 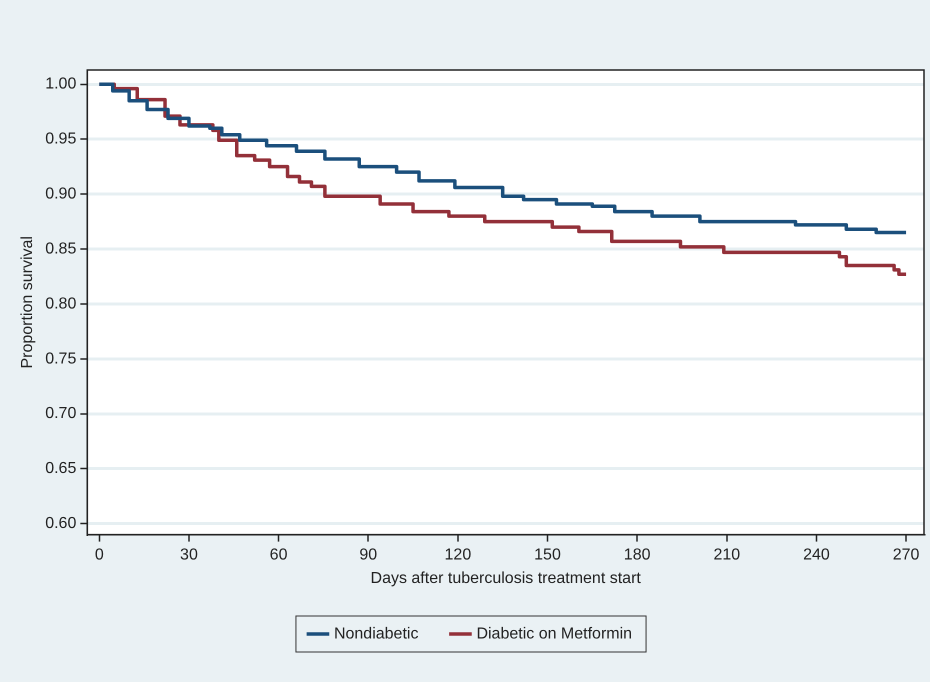 I want to click on x-tick-label: 240, so click(x=816, y=555).